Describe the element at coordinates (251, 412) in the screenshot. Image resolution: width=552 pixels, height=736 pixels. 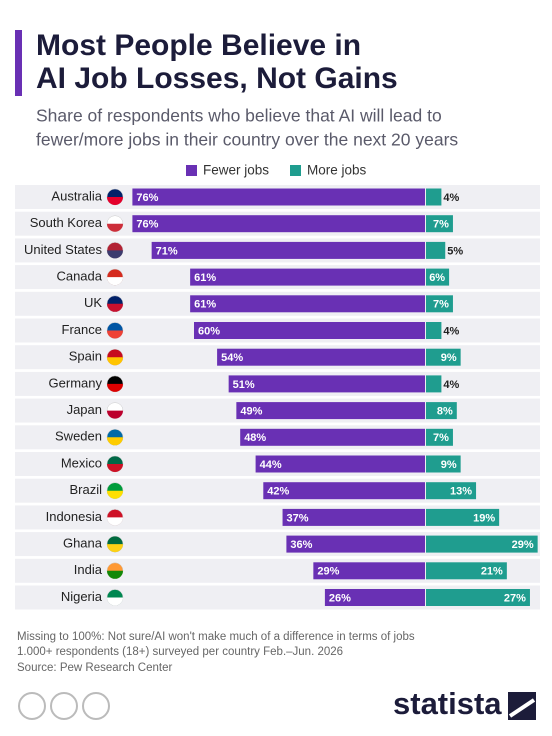
I see `value-label: 49%` at that location.